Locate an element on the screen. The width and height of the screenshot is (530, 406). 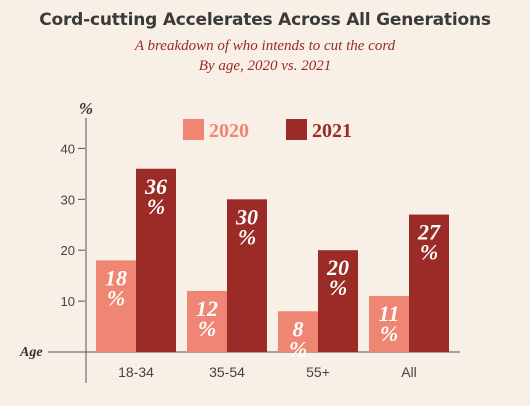
x-tick-label-35-54: 35-54 is located at coordinates (227, 372).